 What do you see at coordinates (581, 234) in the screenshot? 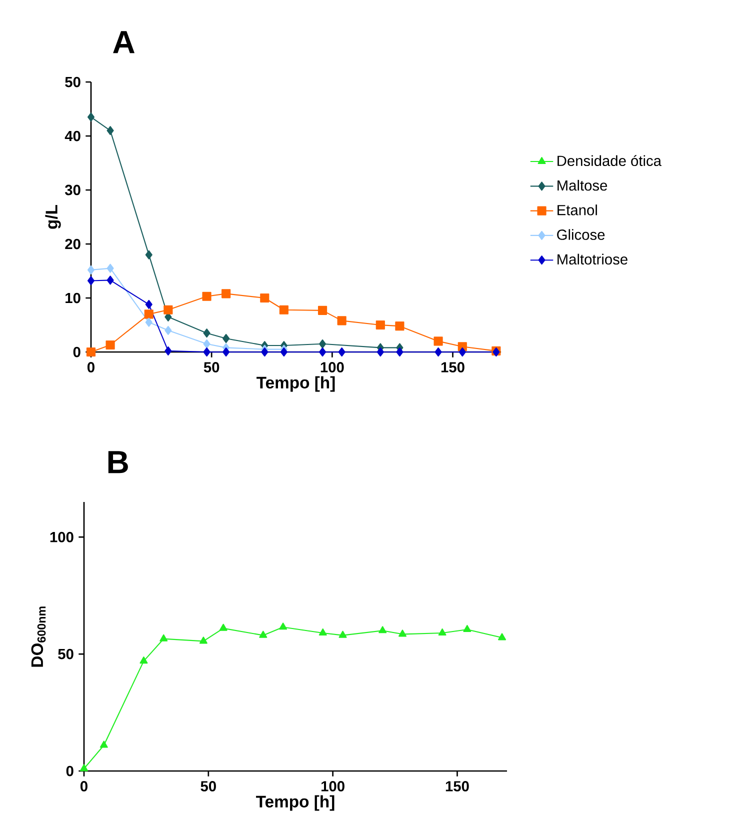
I see `legend-label: Glicose` at bounding box center [581, 234].